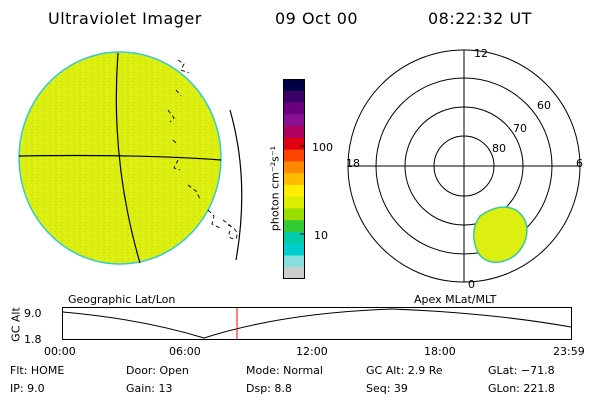 The height and width of the screenshot is (400, 600). What do you see at coordinates (471, 284) in the screenshot?
I see `mlt-label-0: 0` at bounding box center [471, 284].